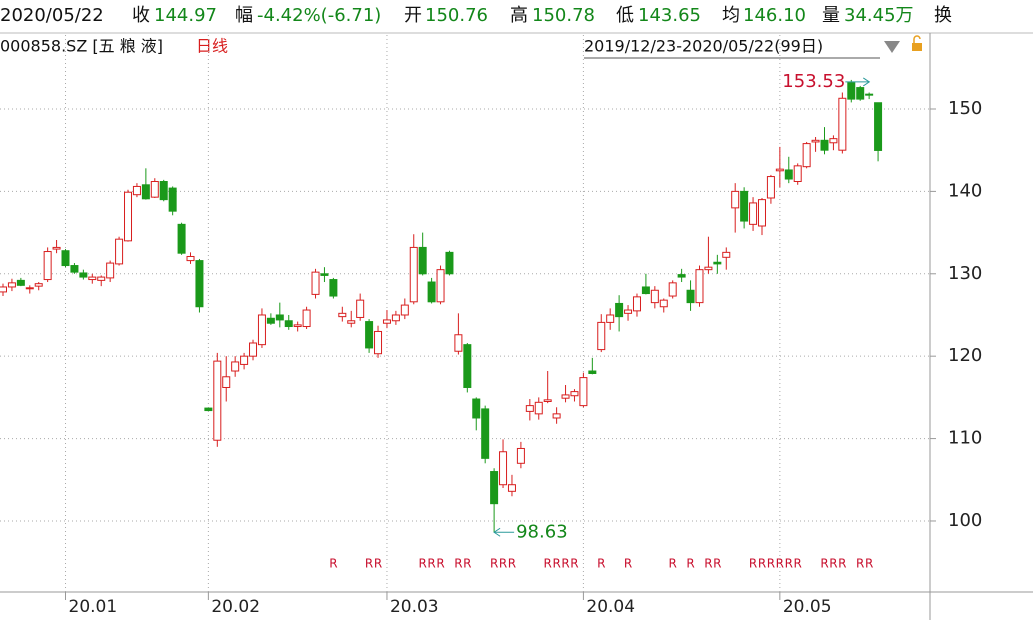 The width and height of the screenshot is (1033, 620). I want to click on lock-shackle, so click(917, 39).